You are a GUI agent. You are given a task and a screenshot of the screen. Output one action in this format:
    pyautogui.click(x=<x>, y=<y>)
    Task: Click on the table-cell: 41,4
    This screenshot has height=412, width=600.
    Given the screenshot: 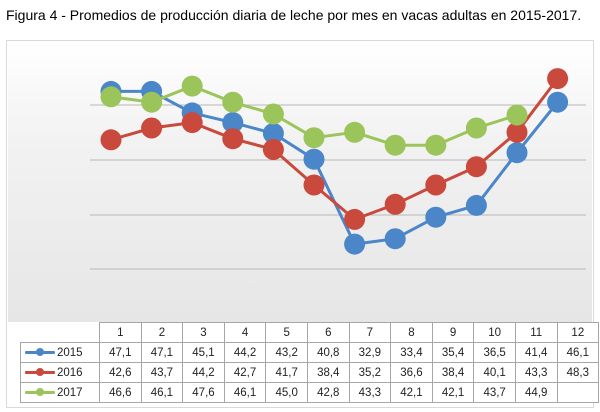 What is the action you would take?
    pyautogui.click(x=536, y=352)
    